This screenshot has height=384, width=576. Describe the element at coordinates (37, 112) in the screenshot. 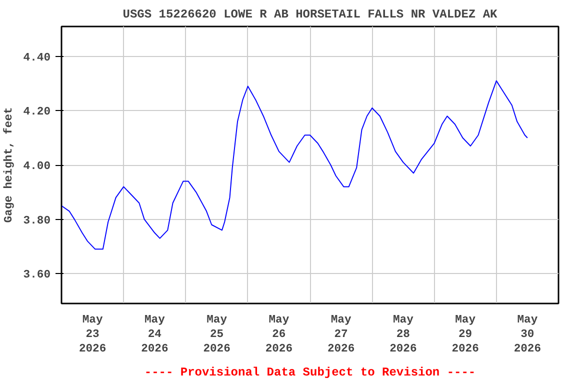

I see `y-tick-label: 4.20` at that location.